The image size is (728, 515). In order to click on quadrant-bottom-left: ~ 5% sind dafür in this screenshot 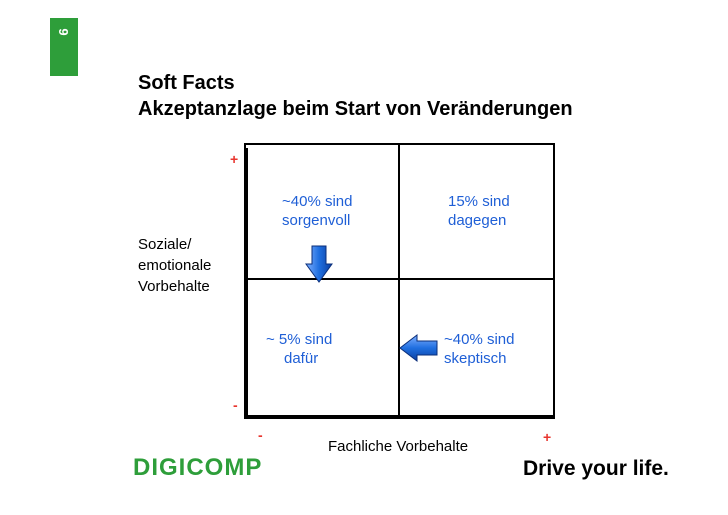, I will do `click(299, 349)`.